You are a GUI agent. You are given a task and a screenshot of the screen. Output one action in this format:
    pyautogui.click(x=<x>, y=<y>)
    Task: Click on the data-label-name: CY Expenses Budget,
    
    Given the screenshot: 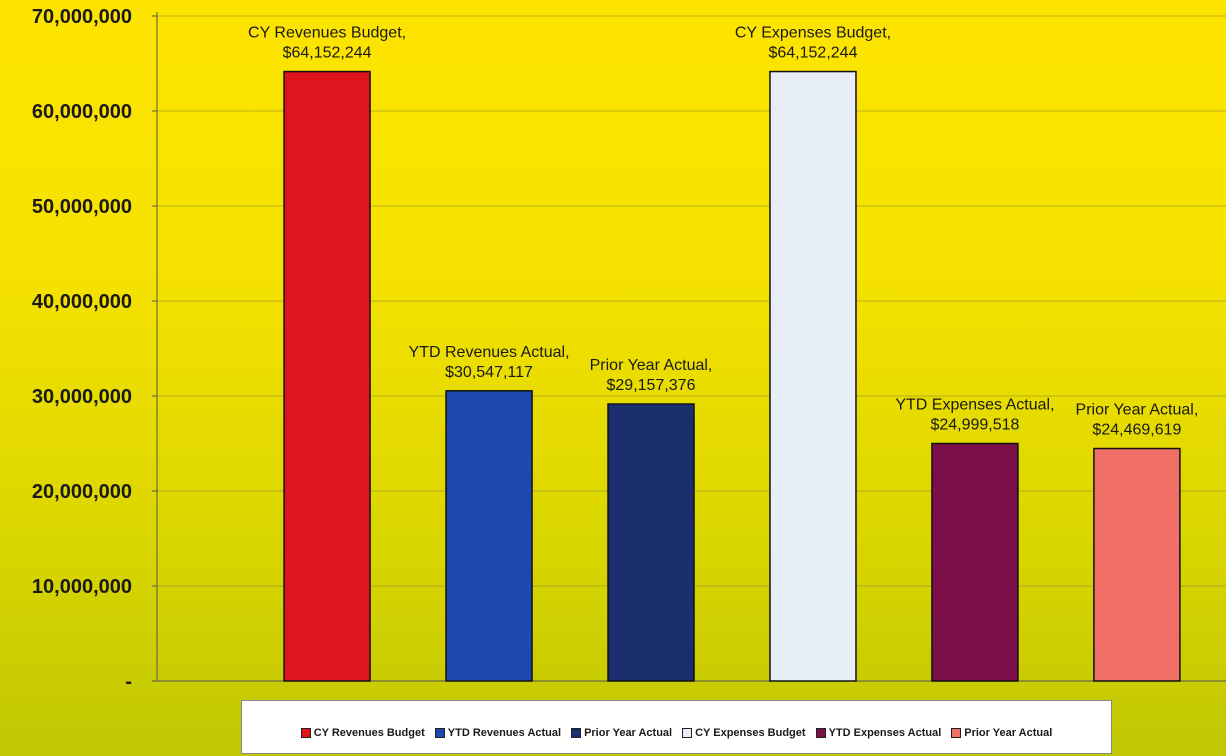 What is the action you would take?
    pyautogui.click(x=813, y=33)
    